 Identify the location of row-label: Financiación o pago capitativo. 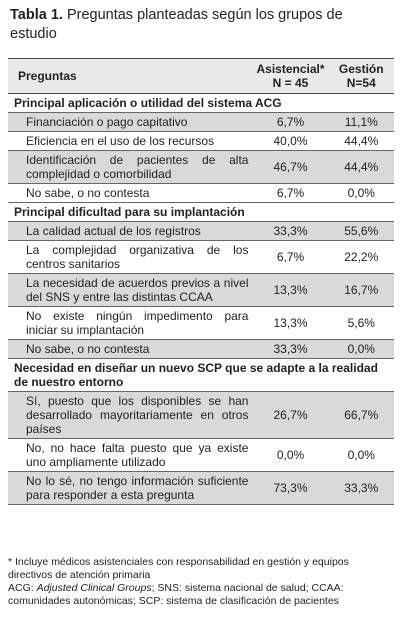
(130, 122).